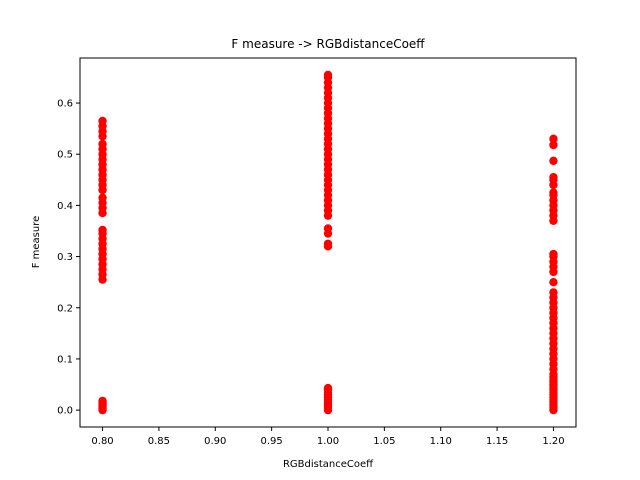  Describe the element at coordinates (65, 411) in the screenshot. I see `y-tick-label: 0.0` at that location.